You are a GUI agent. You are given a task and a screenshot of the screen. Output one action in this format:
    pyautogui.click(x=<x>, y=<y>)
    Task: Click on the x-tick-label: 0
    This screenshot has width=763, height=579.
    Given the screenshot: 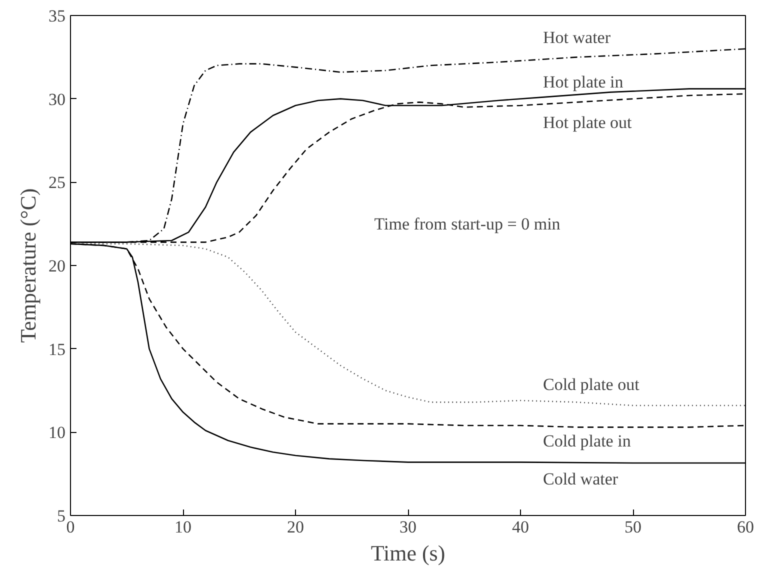 What is the action you would take?
    pyautogui.click(x=70, y=527)
    